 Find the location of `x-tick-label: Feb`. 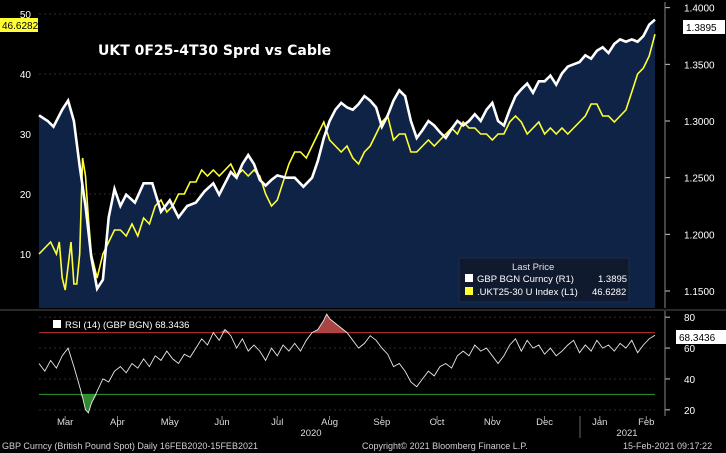

x-tick-label: Feb is located at coordinates (646, 422).